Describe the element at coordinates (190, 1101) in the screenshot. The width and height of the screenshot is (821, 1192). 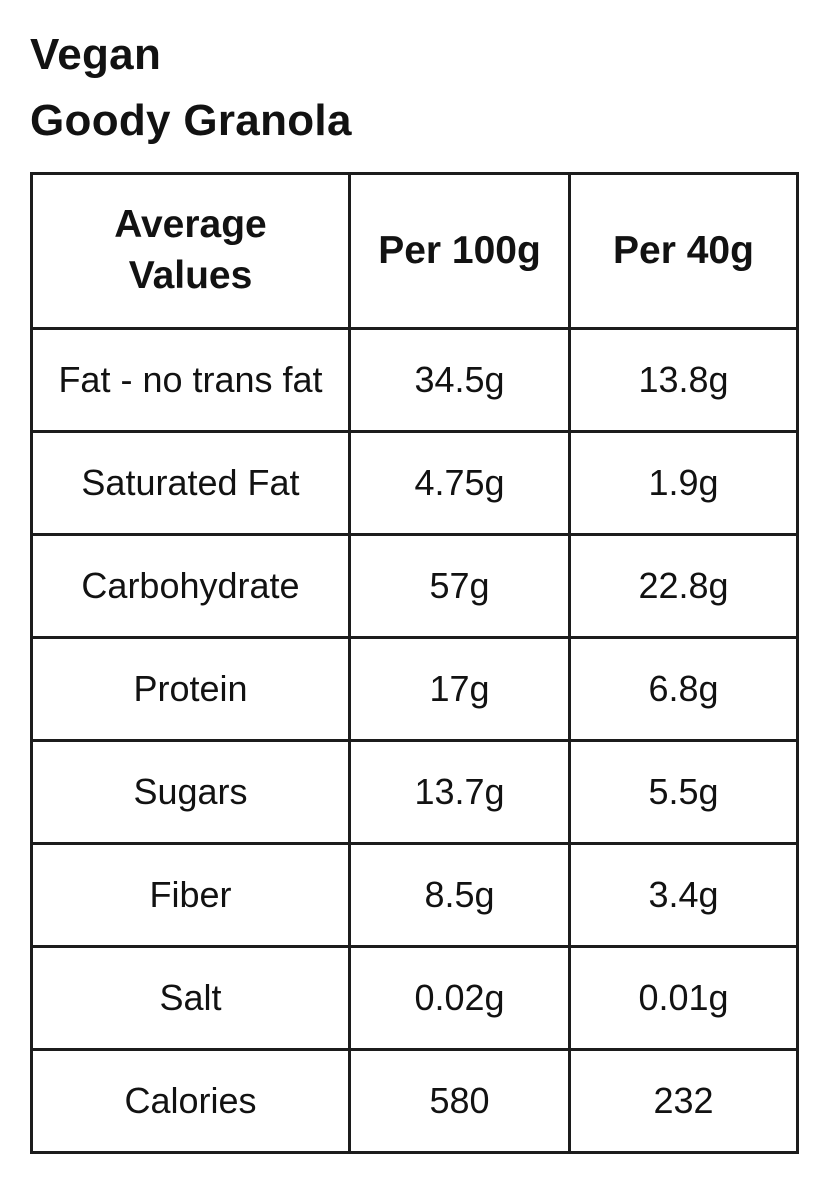
I see `nutrient-label: Calories` at that location.